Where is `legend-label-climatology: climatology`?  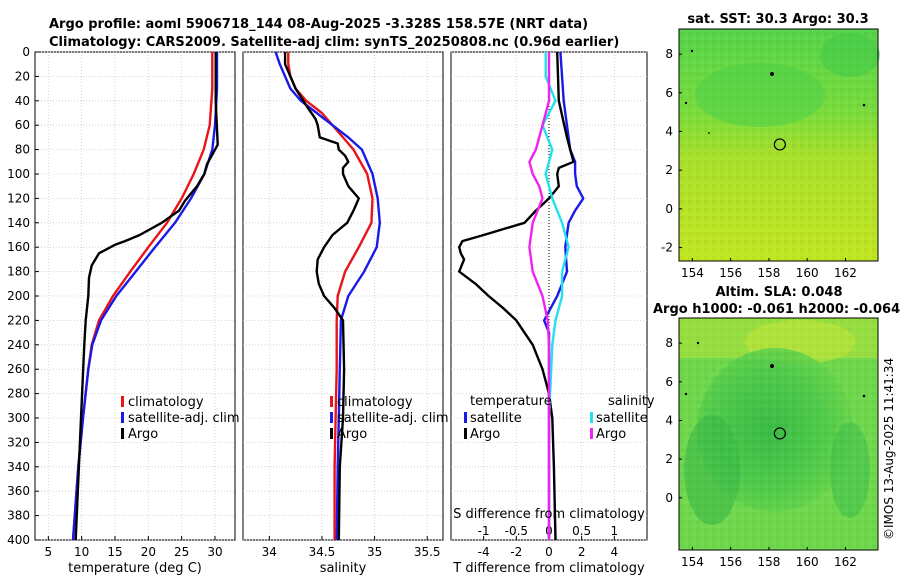
legend-label-climatology: climatology is located at coordinates (375, 402).